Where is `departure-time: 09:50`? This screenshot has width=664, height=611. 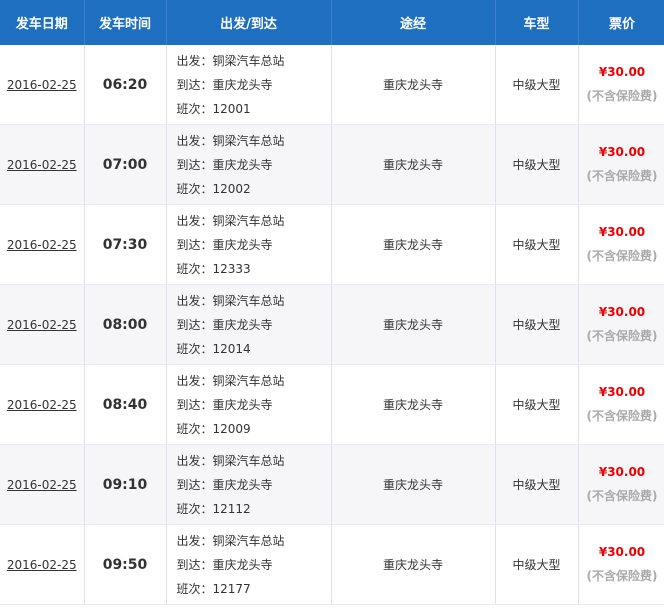
departure-time: 09:50 is located at coordinates (125, 564).